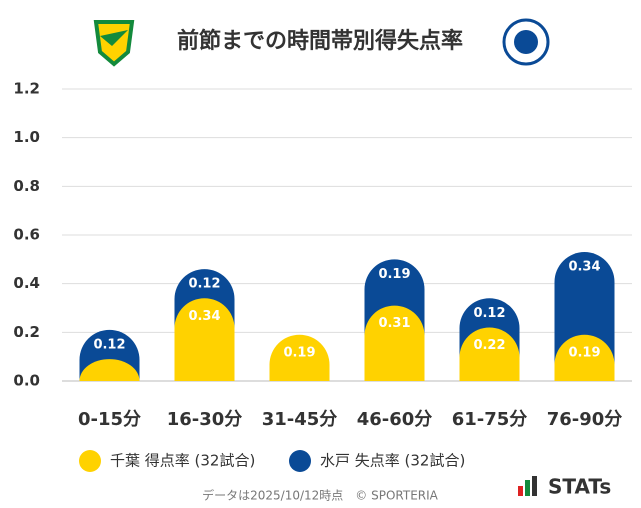 The height and width of the screenshot is (508, 641). I want to click on footnote: データは2025/10/12時点 © SPORTERIA, so click(320, 495).